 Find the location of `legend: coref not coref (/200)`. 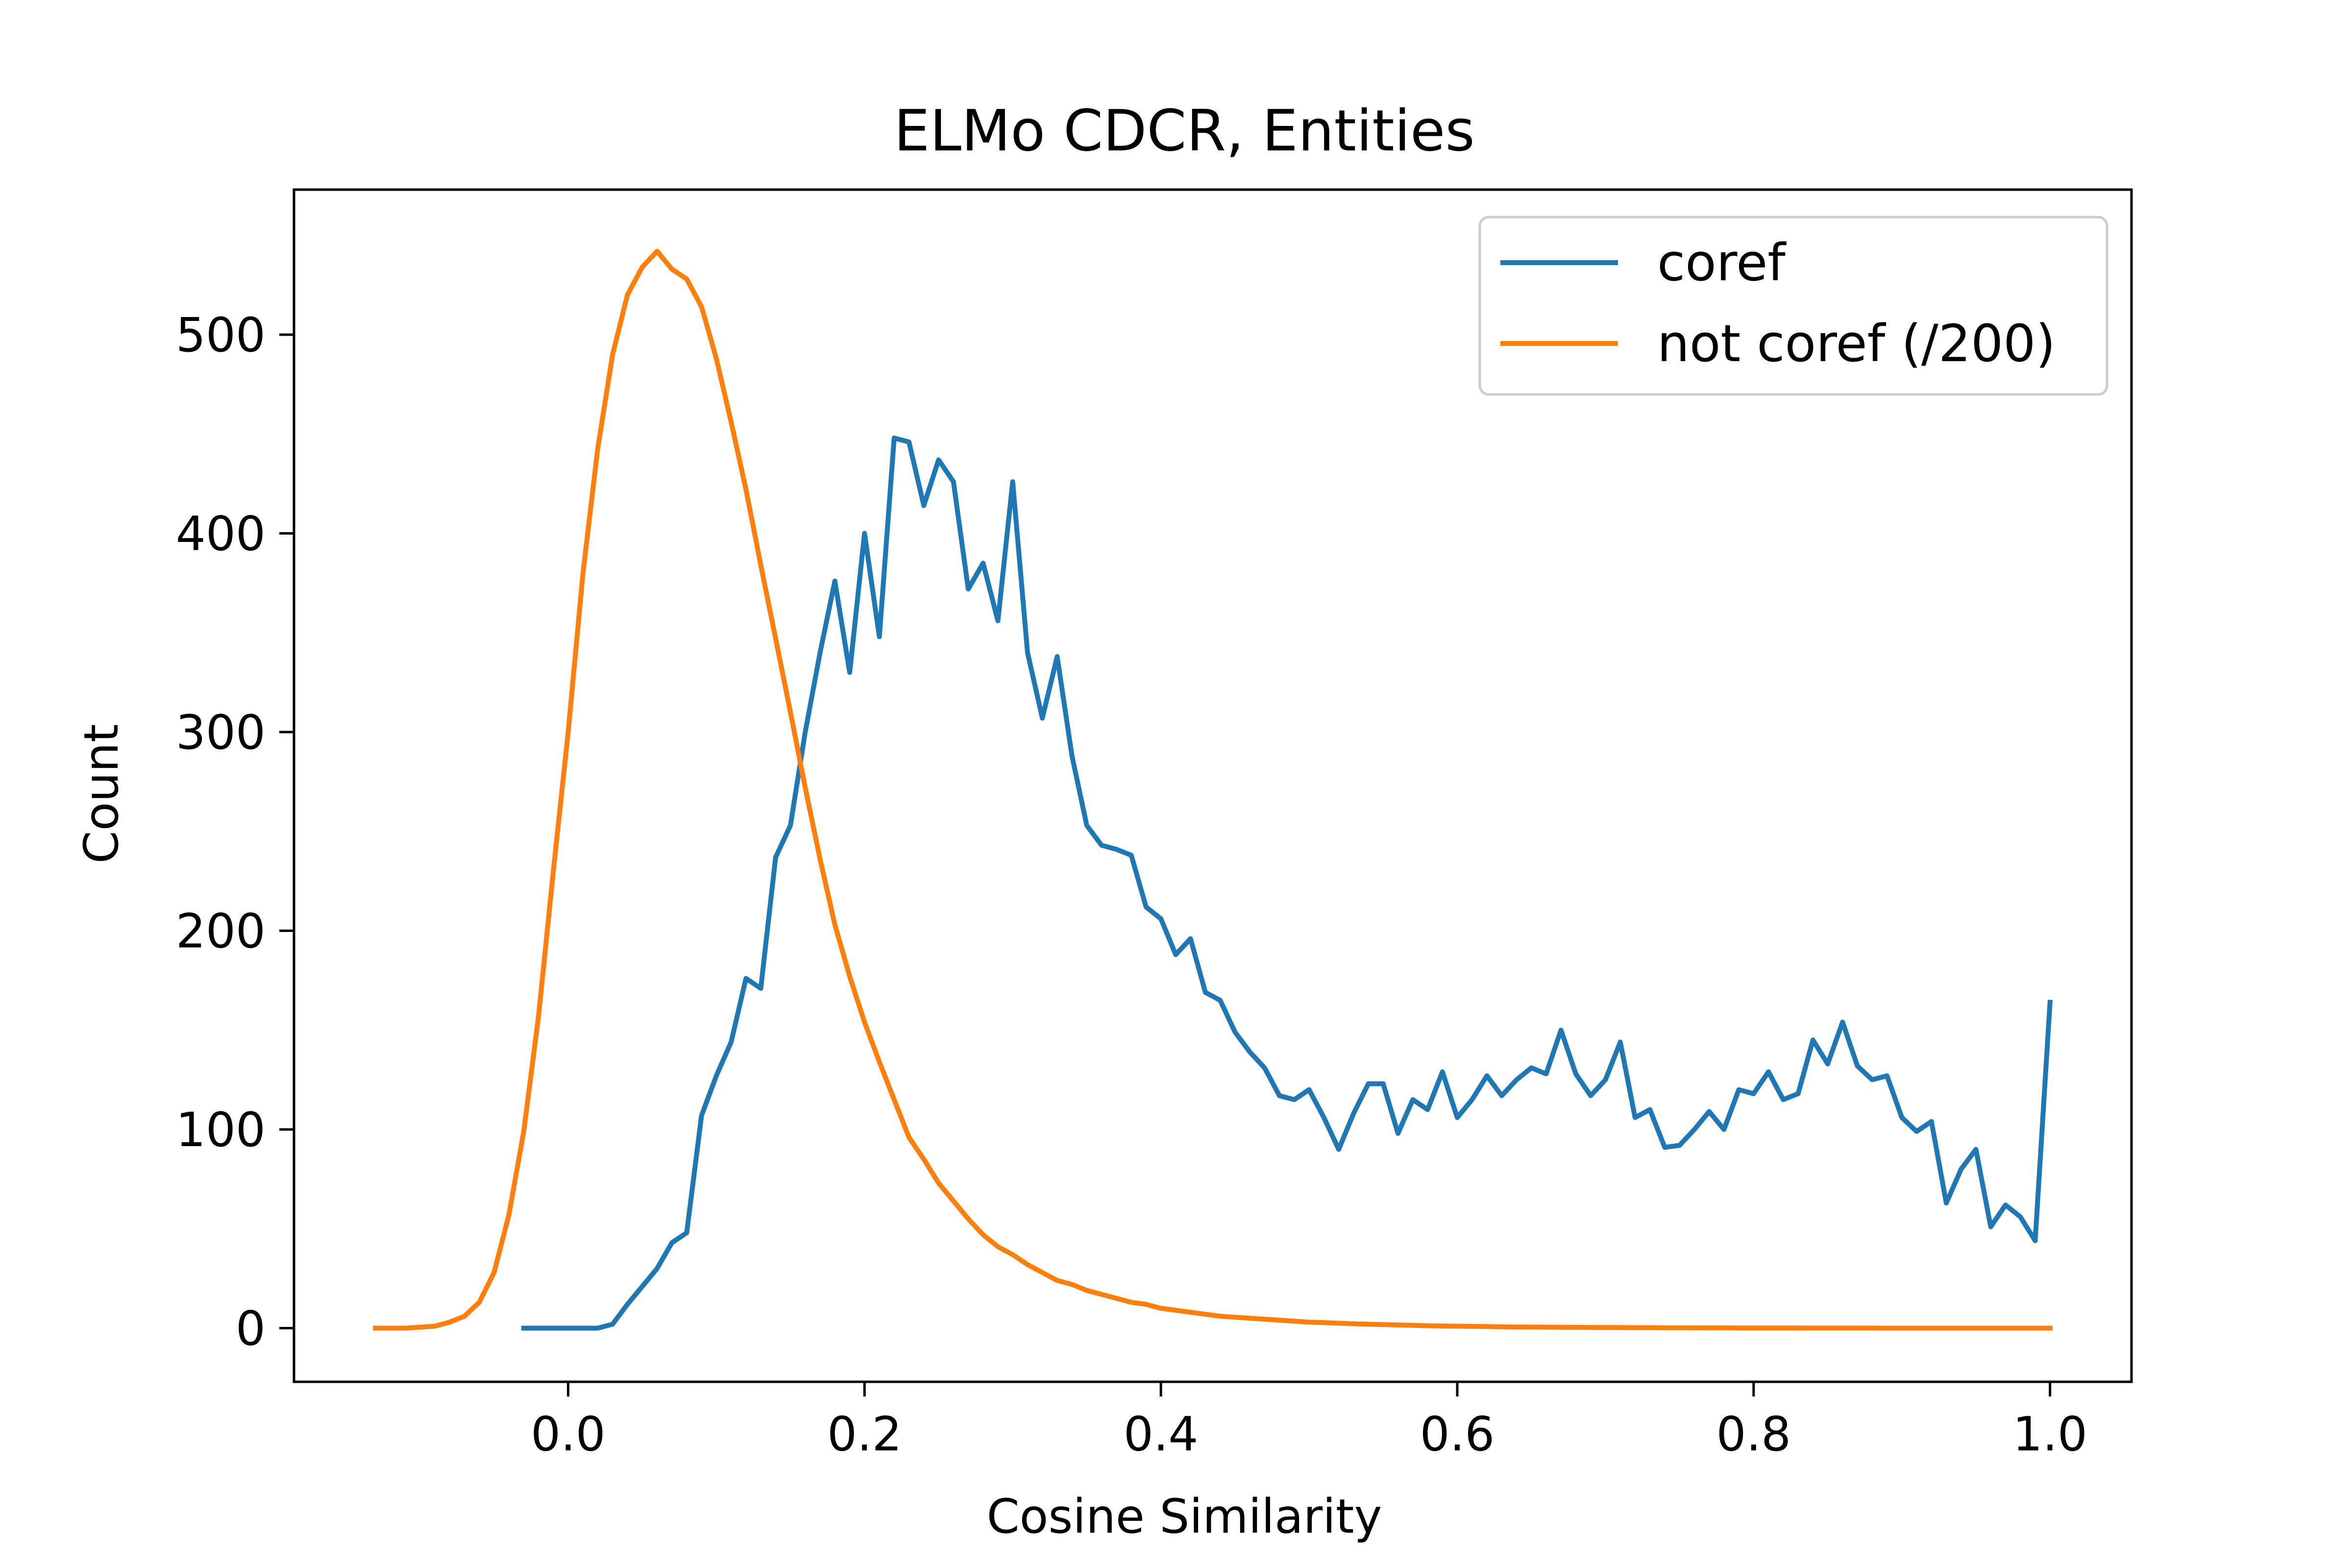

legend: coref not coref (/200) is located at coordinates (1793, 306).